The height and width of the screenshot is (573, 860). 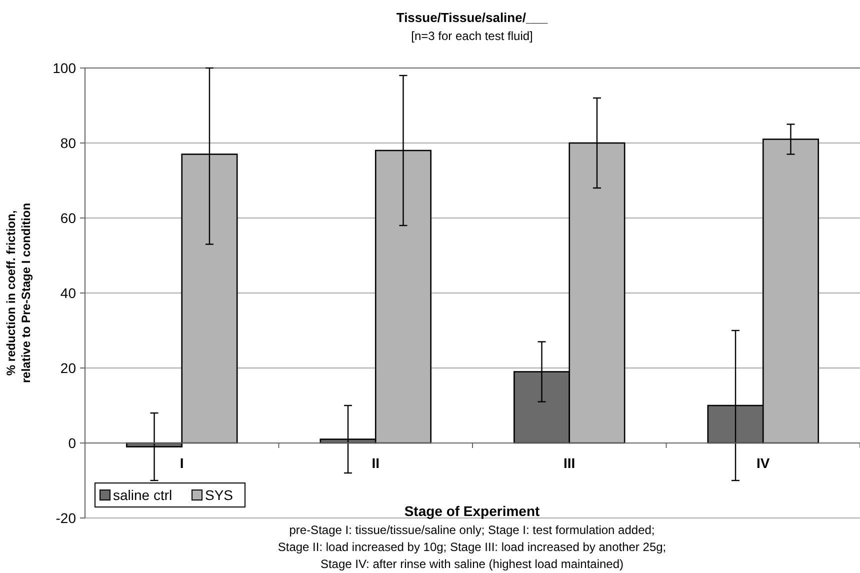 What do you see at coordinates (472, 547) in the screenshot?
I see `text: Stage II: load increased by 10g; Stage III: load increased by another 25g;` at bounding box center [472, 547].